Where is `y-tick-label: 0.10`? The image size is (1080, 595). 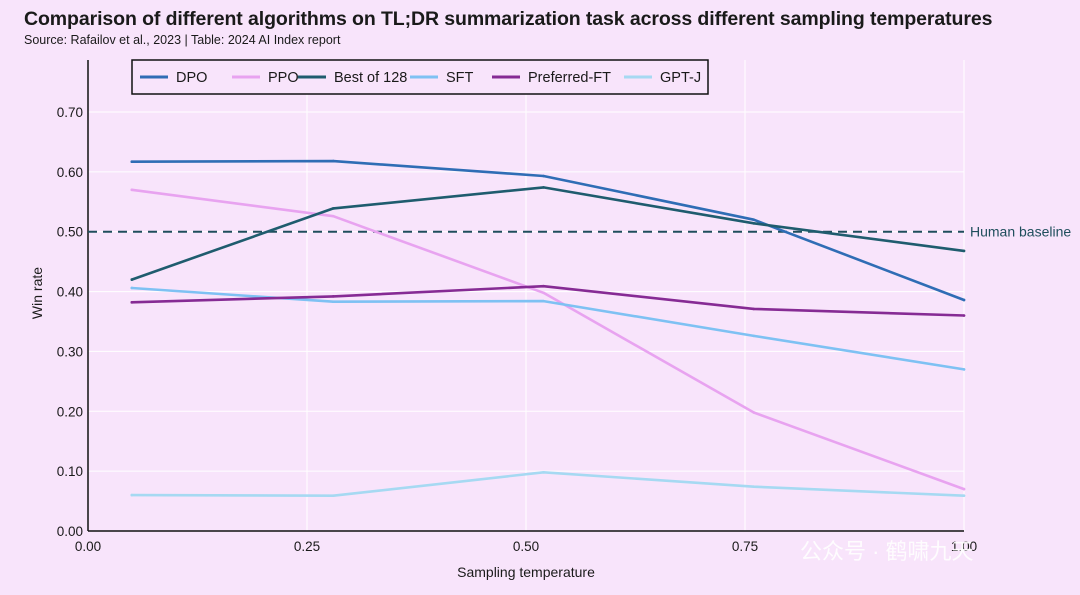 y-tick-label: 0.10 is located at coordinates (70, 471).